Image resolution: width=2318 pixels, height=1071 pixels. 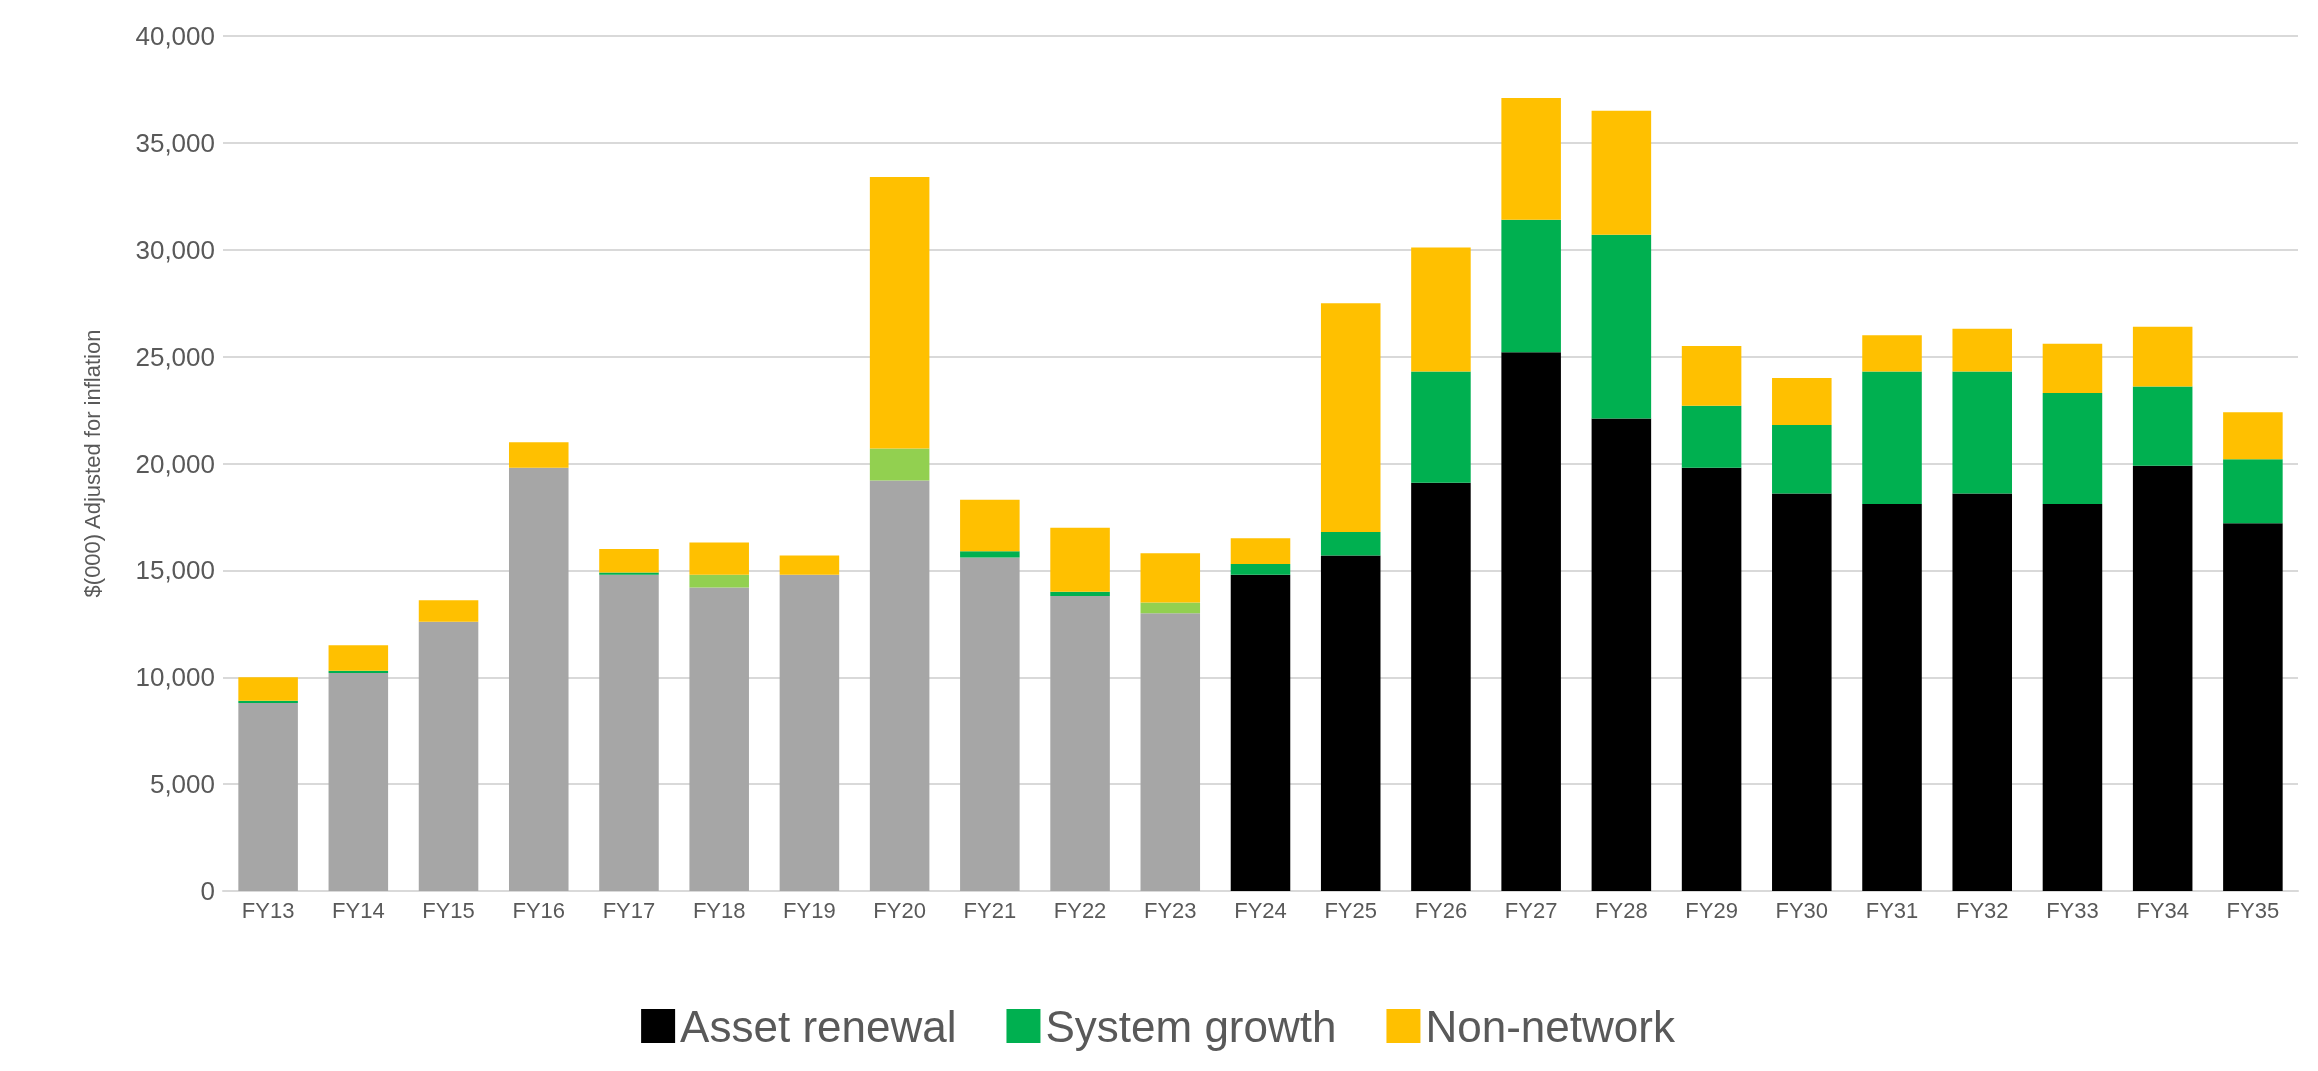 I want to click on y-tick-label: 30,000, so click(x=175, y=249).